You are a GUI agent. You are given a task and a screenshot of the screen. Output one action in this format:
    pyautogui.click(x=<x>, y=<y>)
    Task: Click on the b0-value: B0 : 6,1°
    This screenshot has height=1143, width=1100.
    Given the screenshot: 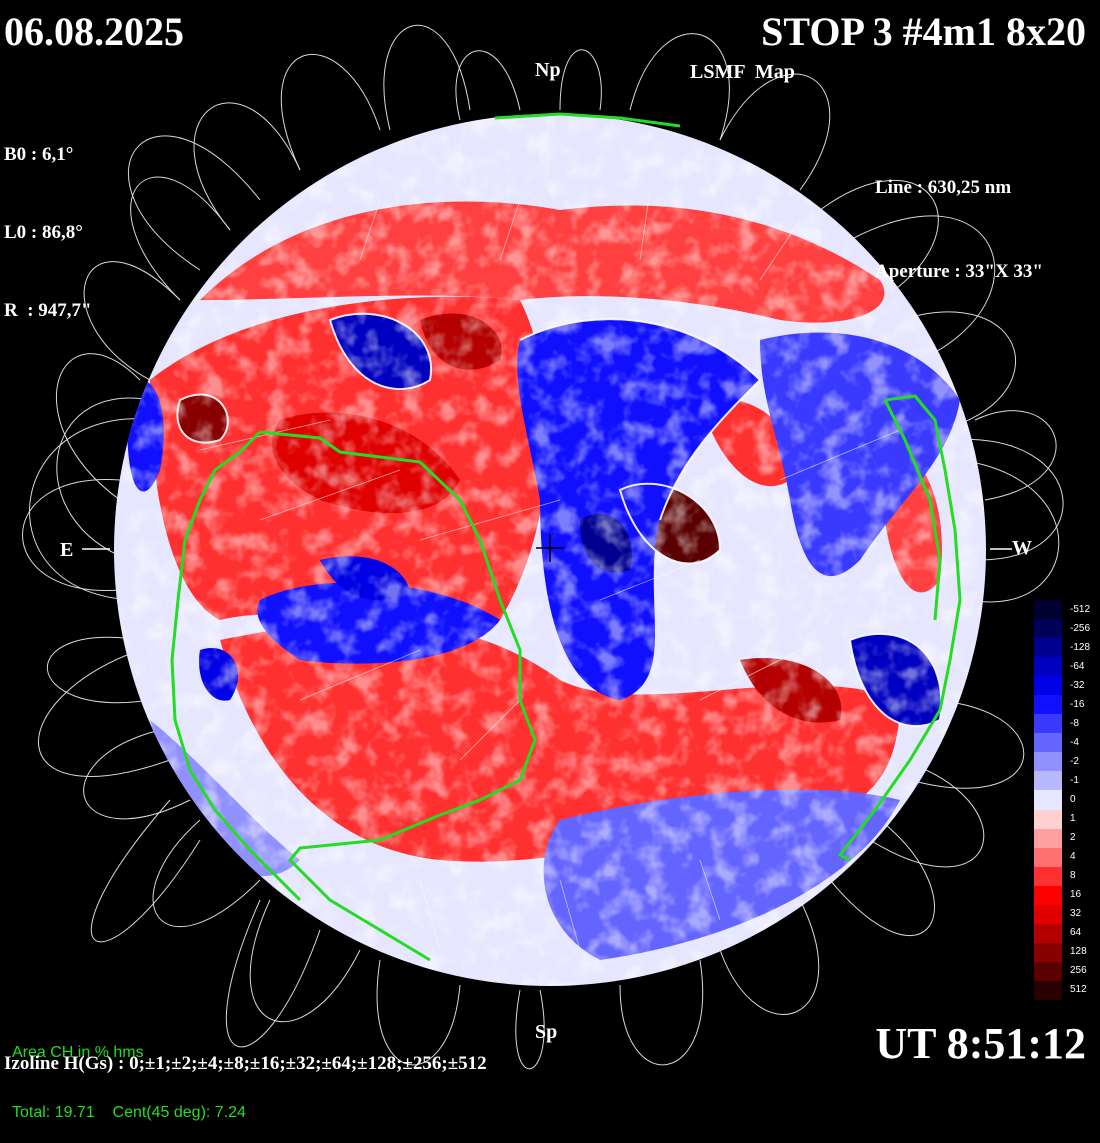 What is the action you would take?
    pyautogui.click(x=39, y=154)
    